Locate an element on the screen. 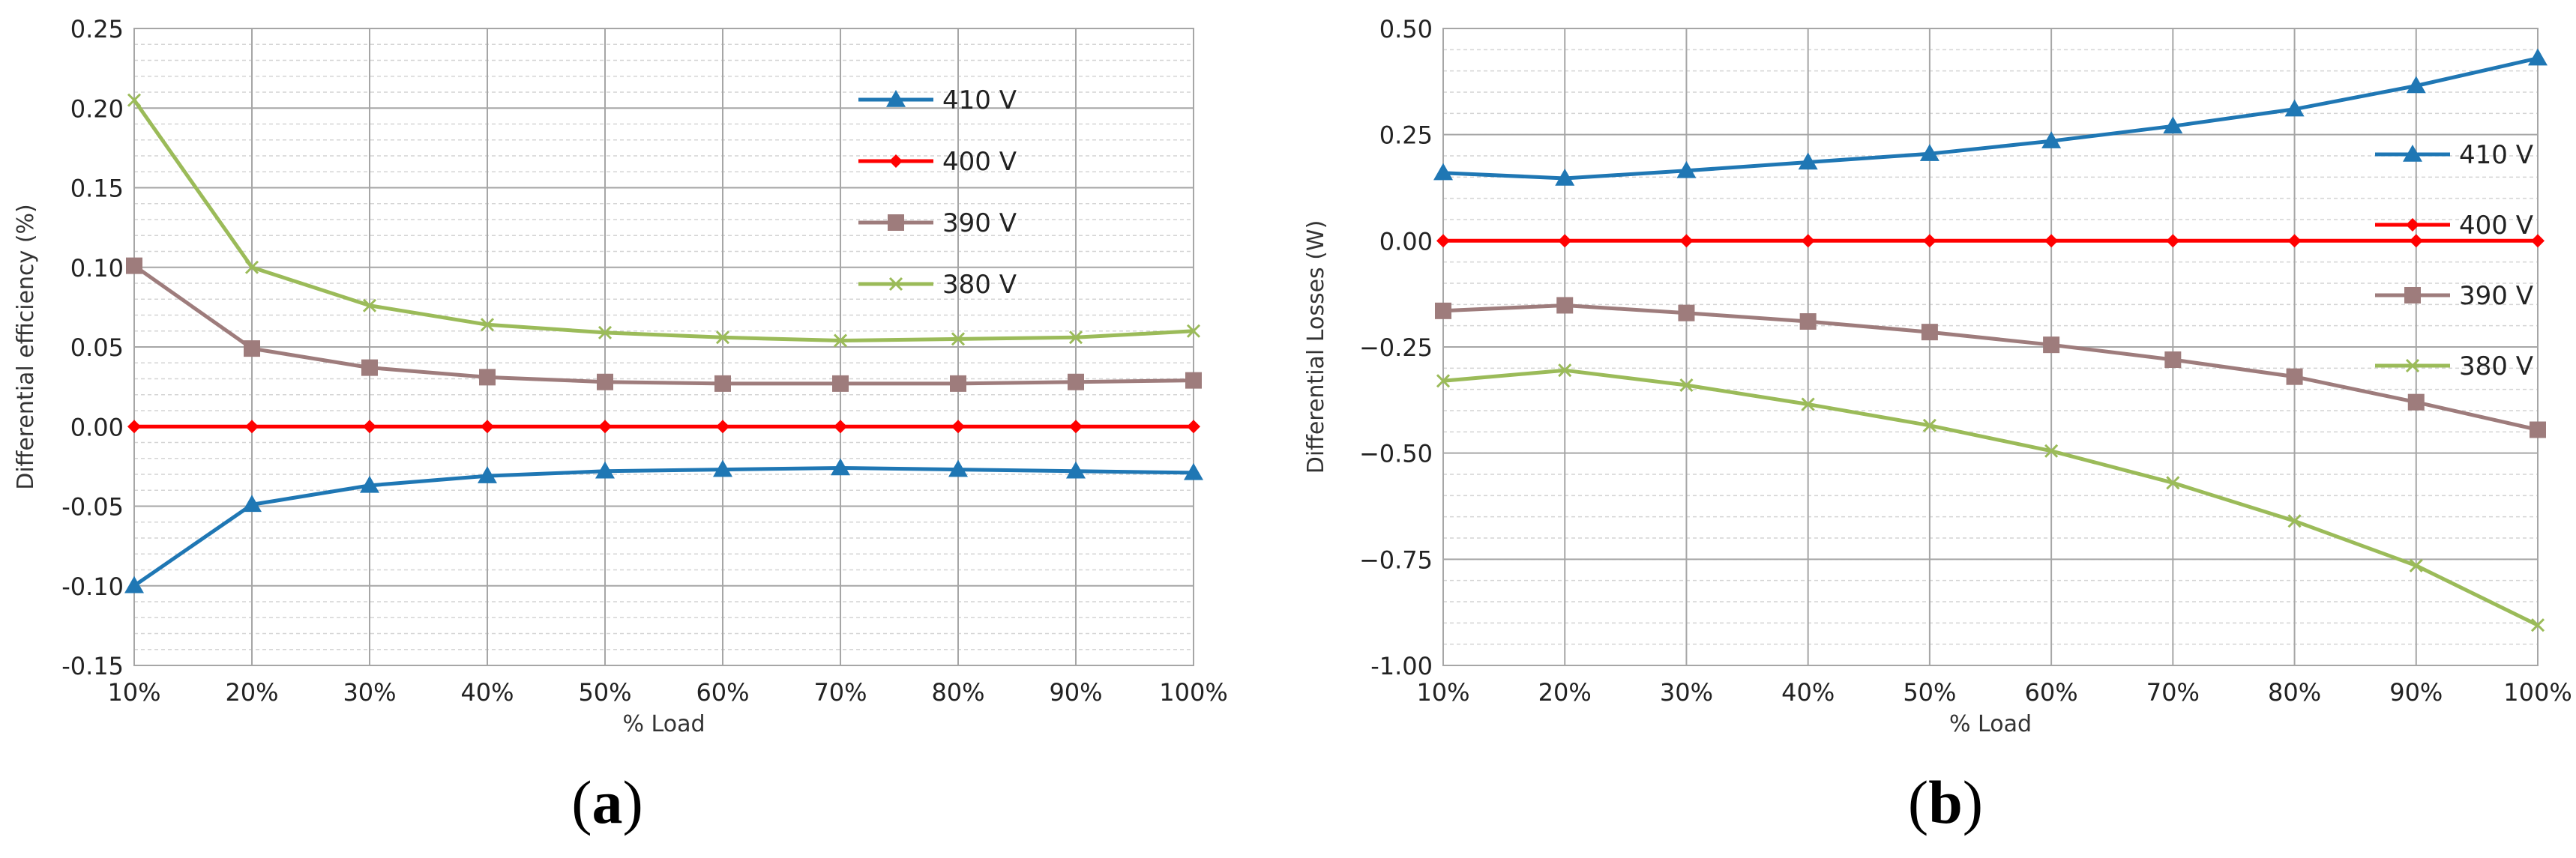  x-tick-label-b: 10% is located at coordinates (1443, 692).